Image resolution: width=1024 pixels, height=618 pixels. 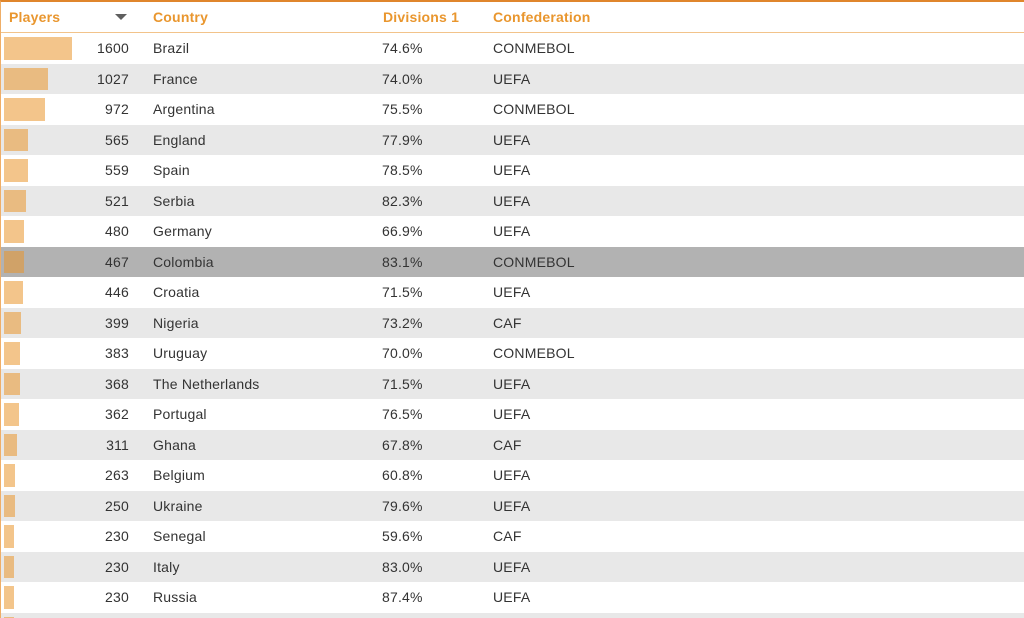 I want to click on players-value: 250, so click(x=117, y=505).